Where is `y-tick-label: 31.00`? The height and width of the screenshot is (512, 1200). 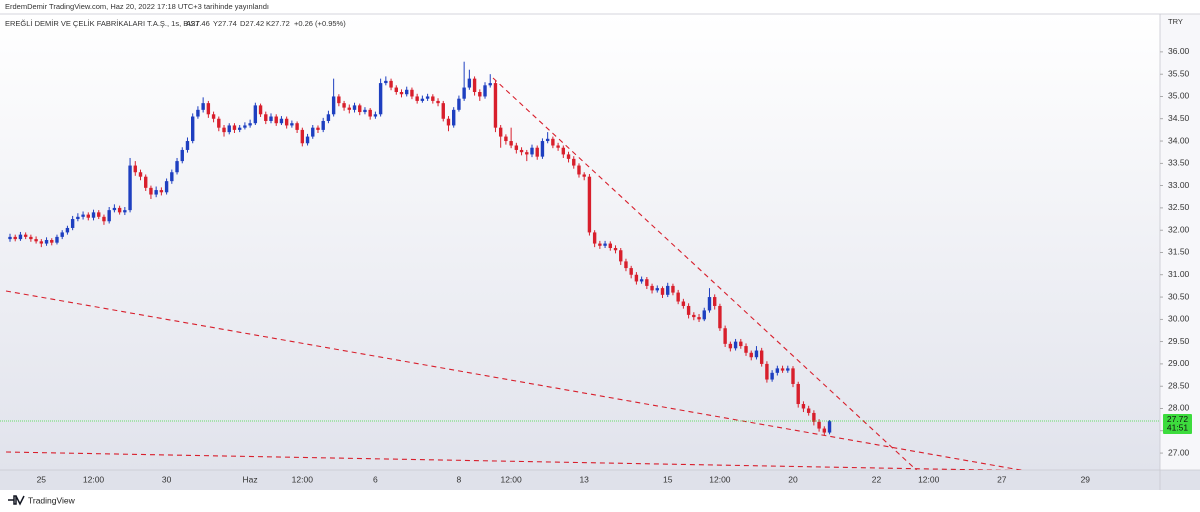 y-tick-label: 31.00 is located at coordinates (1179, 274).